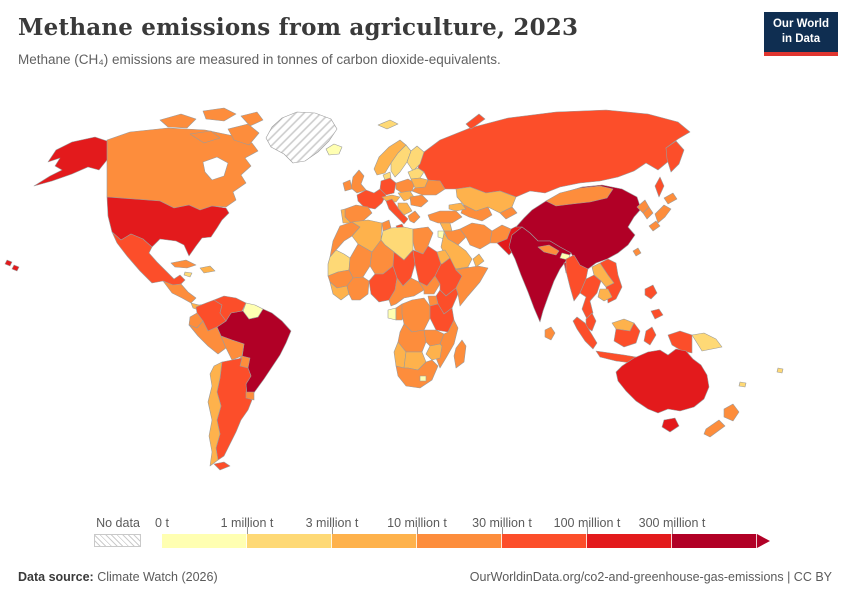  What do you see at coordinates (162, 523) in the screenshot?
I see `legend-tick-label-0: 0 t` at bounding box center [162, 523].